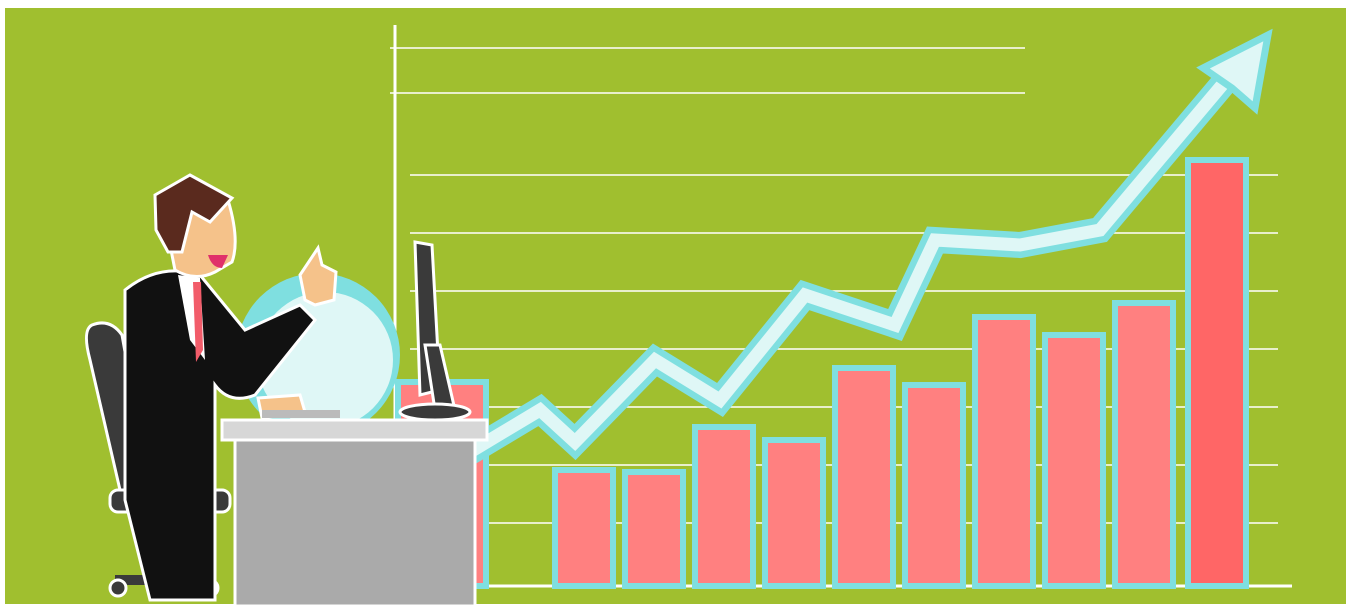 The height and width of the screenshot is (606, 1351). What do you see at coordinates (354, 512) in the screenshot?
I see `desk` at bounding box center [354, 512].